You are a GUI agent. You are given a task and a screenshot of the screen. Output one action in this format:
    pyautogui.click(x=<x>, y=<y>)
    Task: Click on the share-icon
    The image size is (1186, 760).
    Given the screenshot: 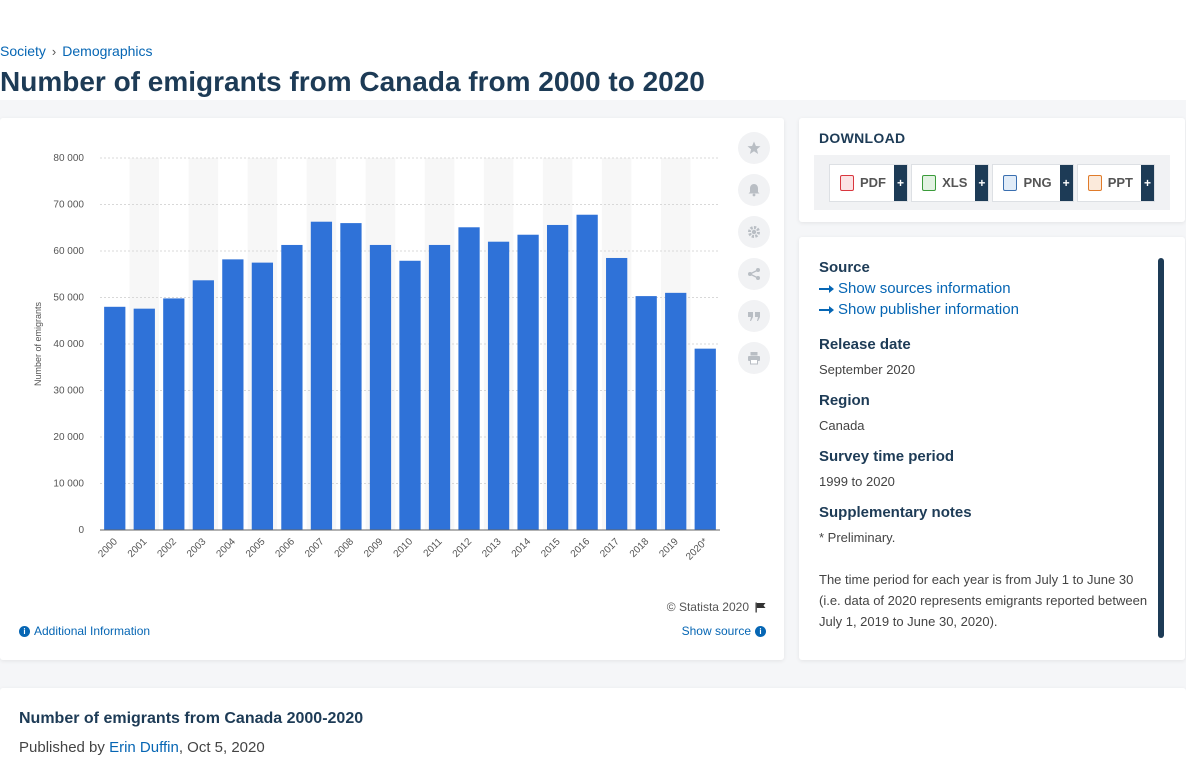 What is the action you would take?
    pyautogui.click(x=754, y=274)
    